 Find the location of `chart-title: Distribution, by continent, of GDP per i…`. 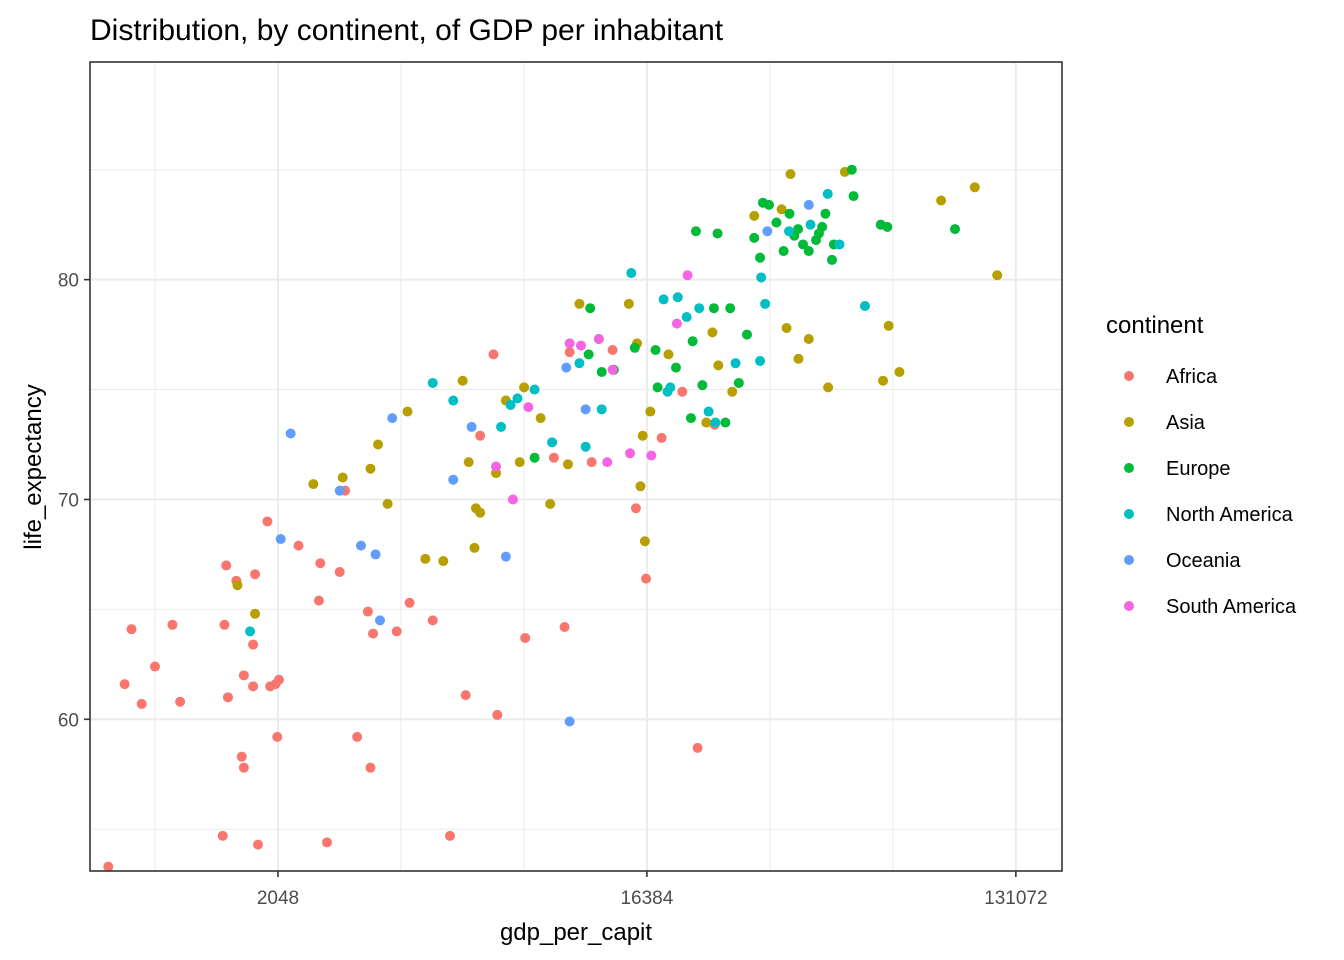

chart-title: Distribution, by continent, of GDP per i… is located at coordinates (407, 30).